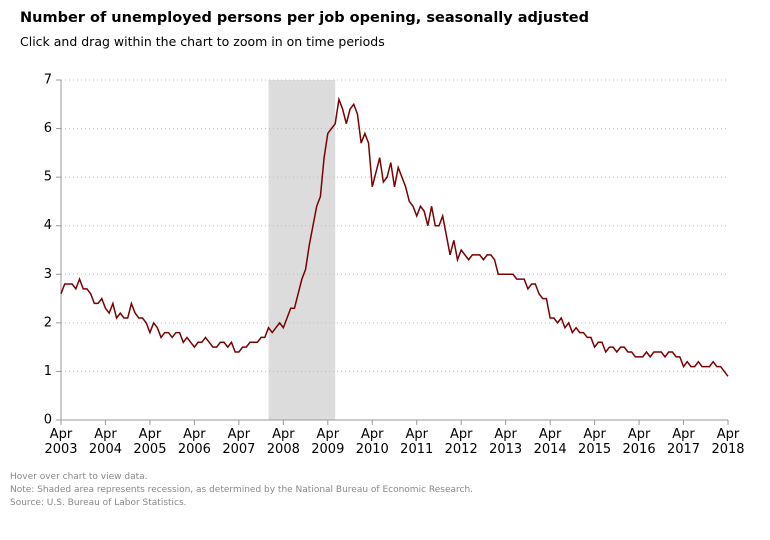  Describe the element at coordinates (150, 442) in the screenshot. I see `x-tick-label: Apr 2005` at that location.